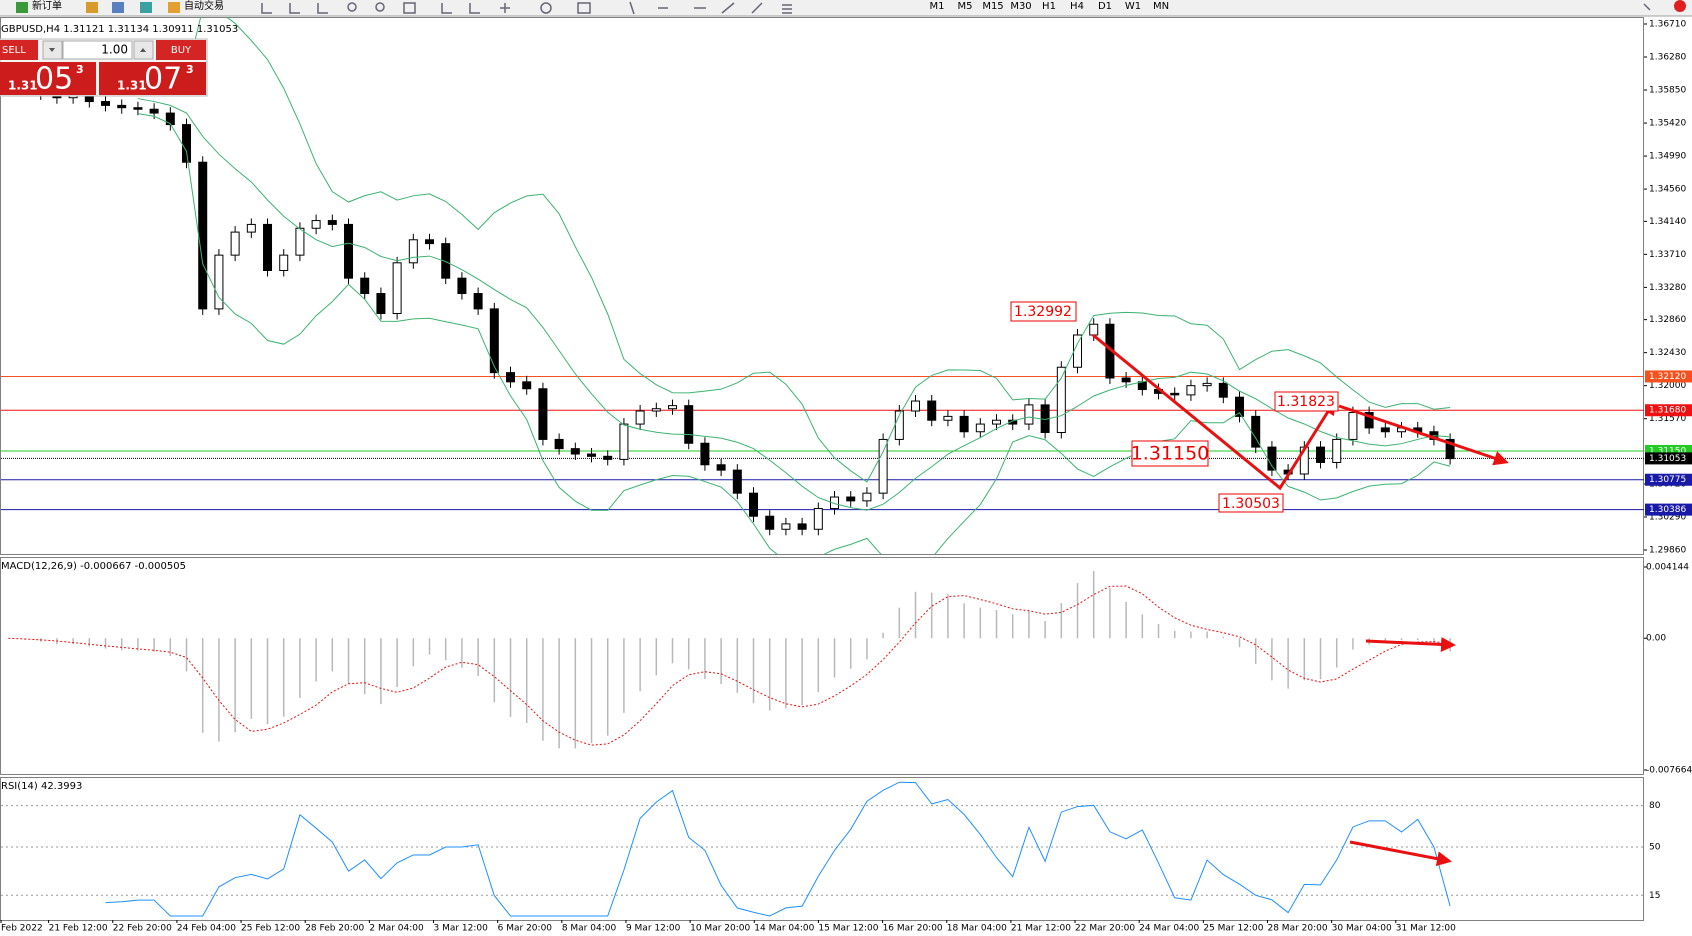  I want to click on rsi-plot, so click(822, 849).